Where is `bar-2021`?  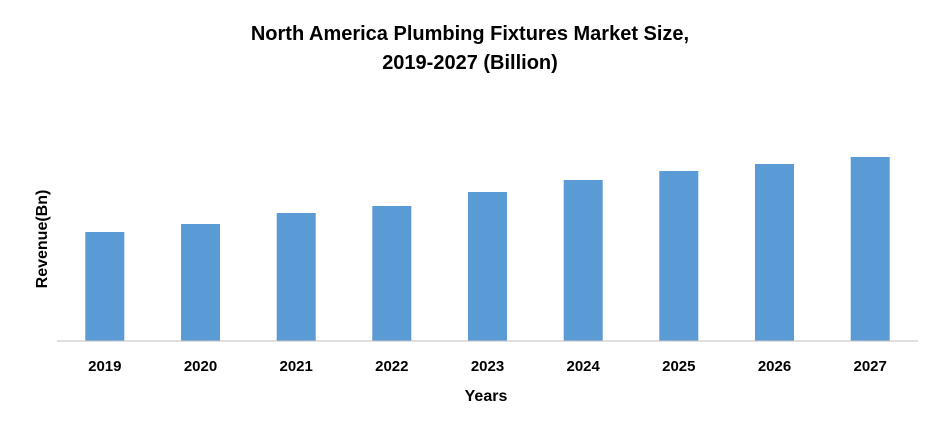
bar-2021 is located at coordinates (296, 277).